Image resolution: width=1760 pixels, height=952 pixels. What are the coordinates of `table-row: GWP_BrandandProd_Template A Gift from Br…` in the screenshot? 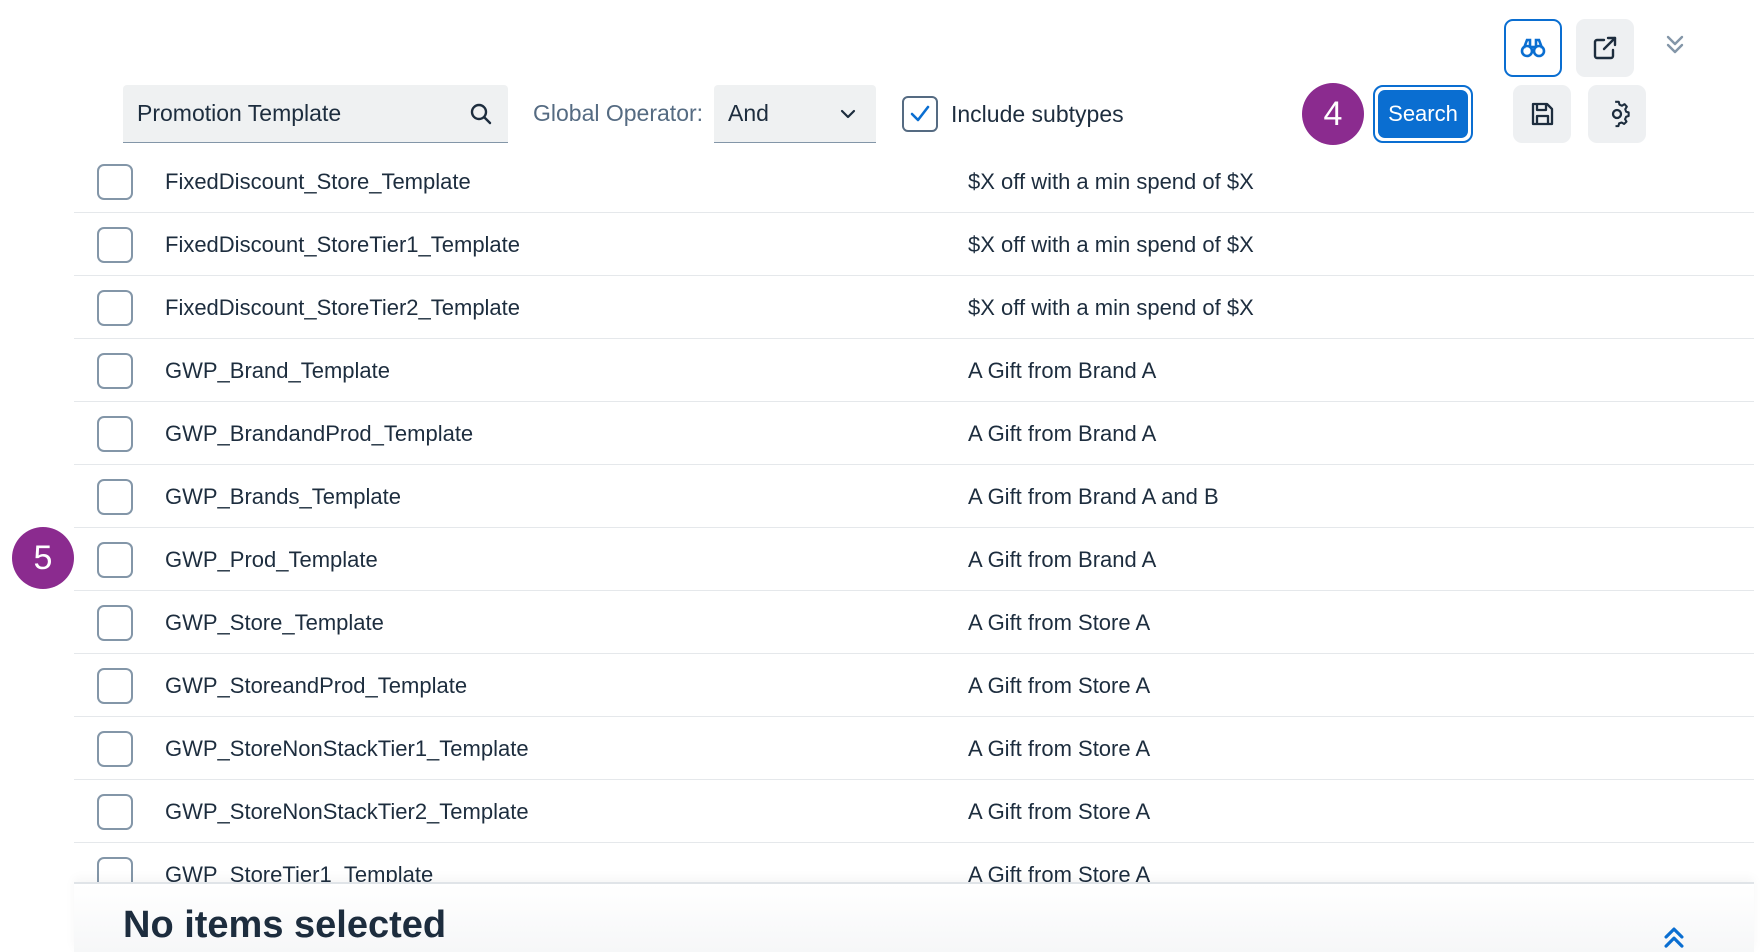 It's located at (914, 433).